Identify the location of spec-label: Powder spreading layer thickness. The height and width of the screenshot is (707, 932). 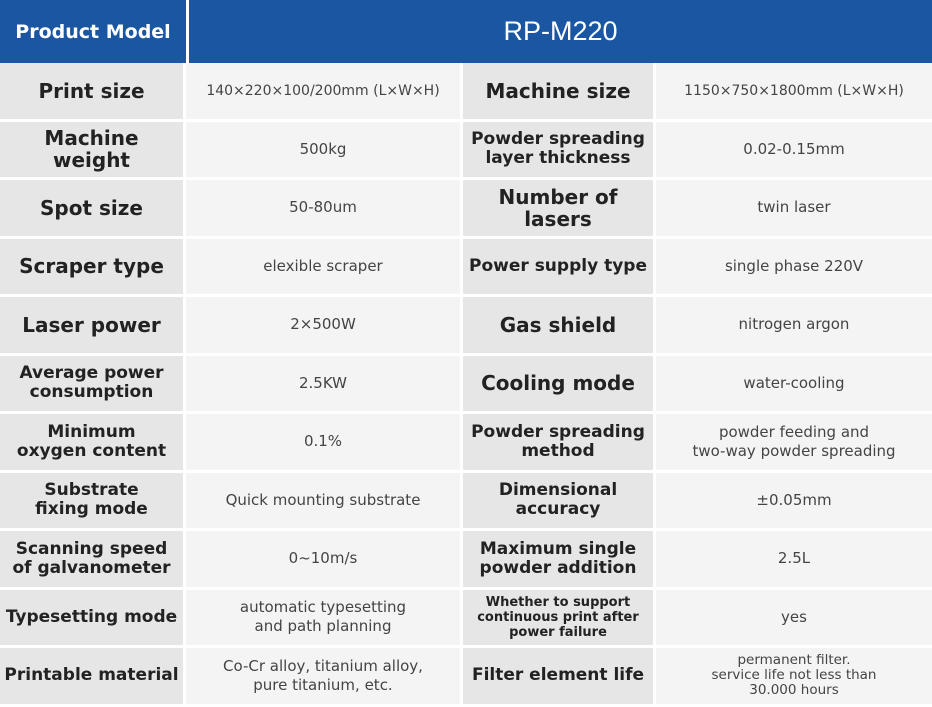
(559, 150).